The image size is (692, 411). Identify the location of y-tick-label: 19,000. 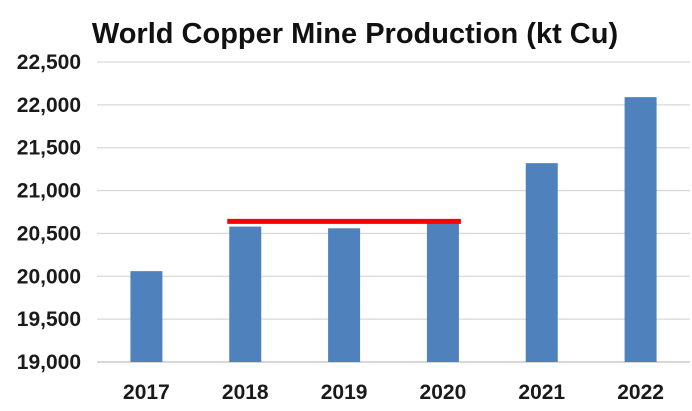
(49, 362).